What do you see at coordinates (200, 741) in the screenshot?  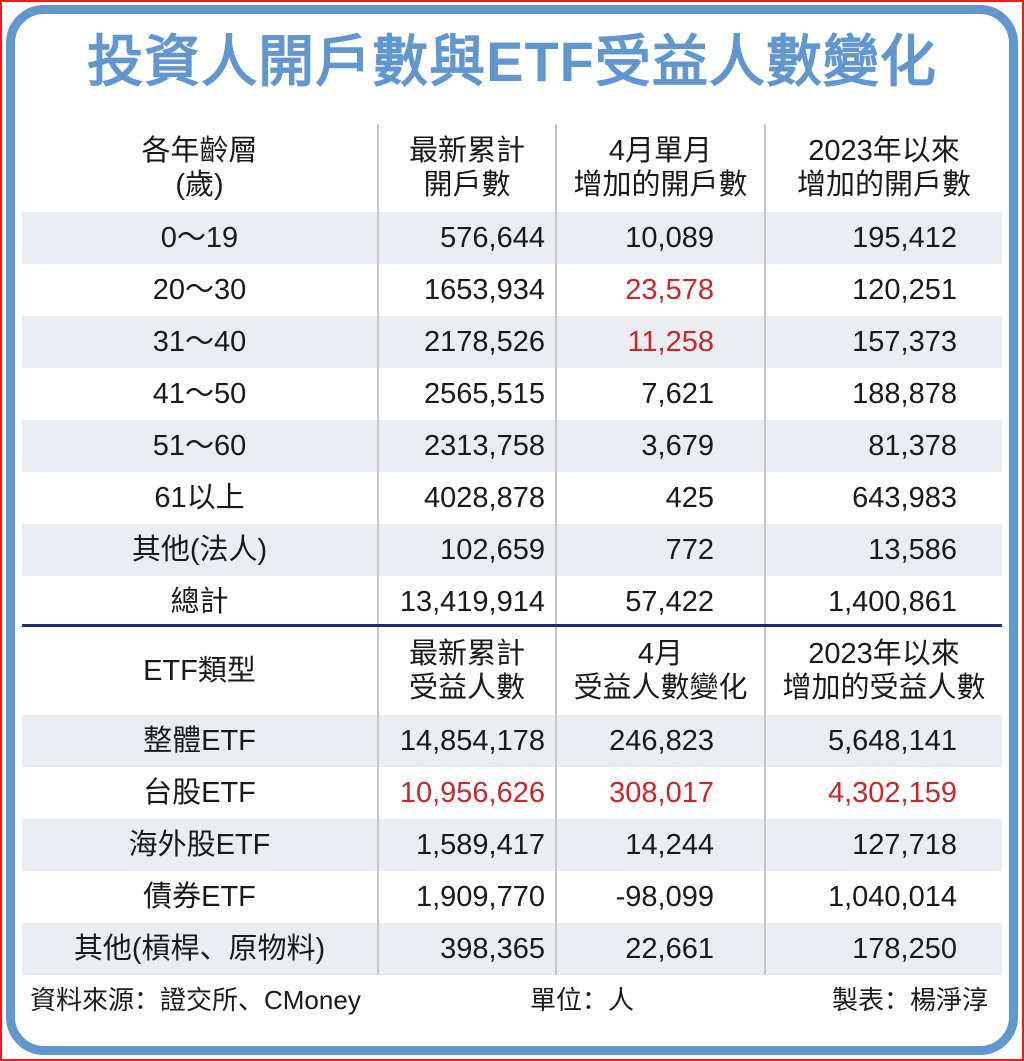 I see `row-label: 整體ETF` at bounding box center [200, 741].